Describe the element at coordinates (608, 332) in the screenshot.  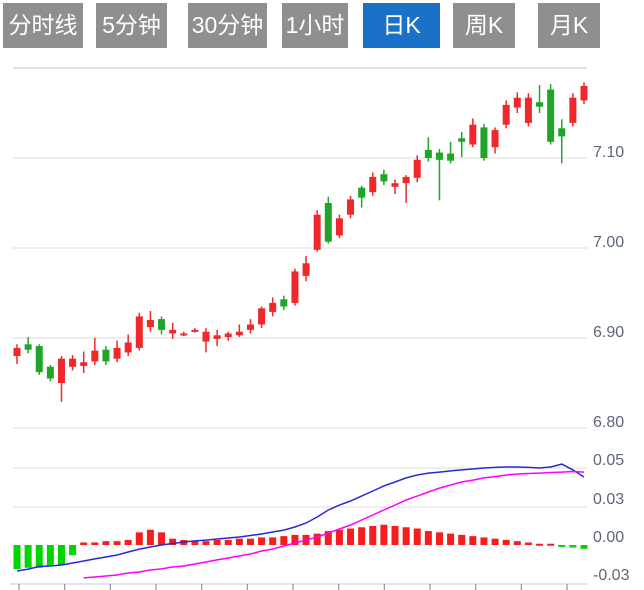
I see `price-label: 6.90` at that location.